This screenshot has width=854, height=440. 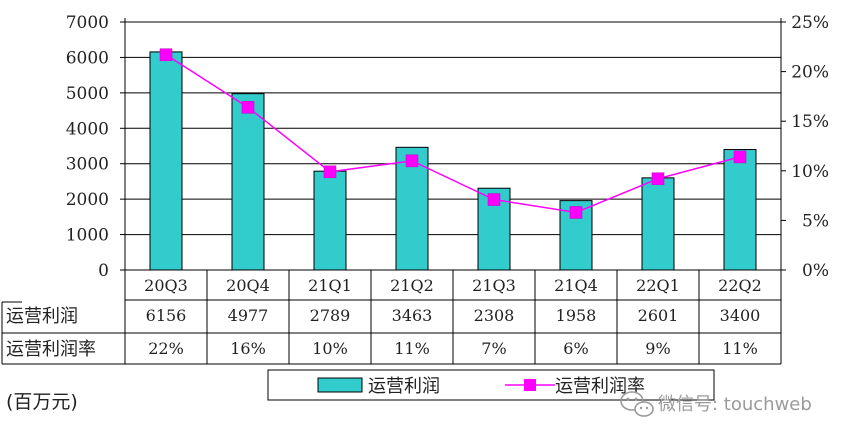 I want to click on category-label: 22Q1, so click(x=658, y=285).